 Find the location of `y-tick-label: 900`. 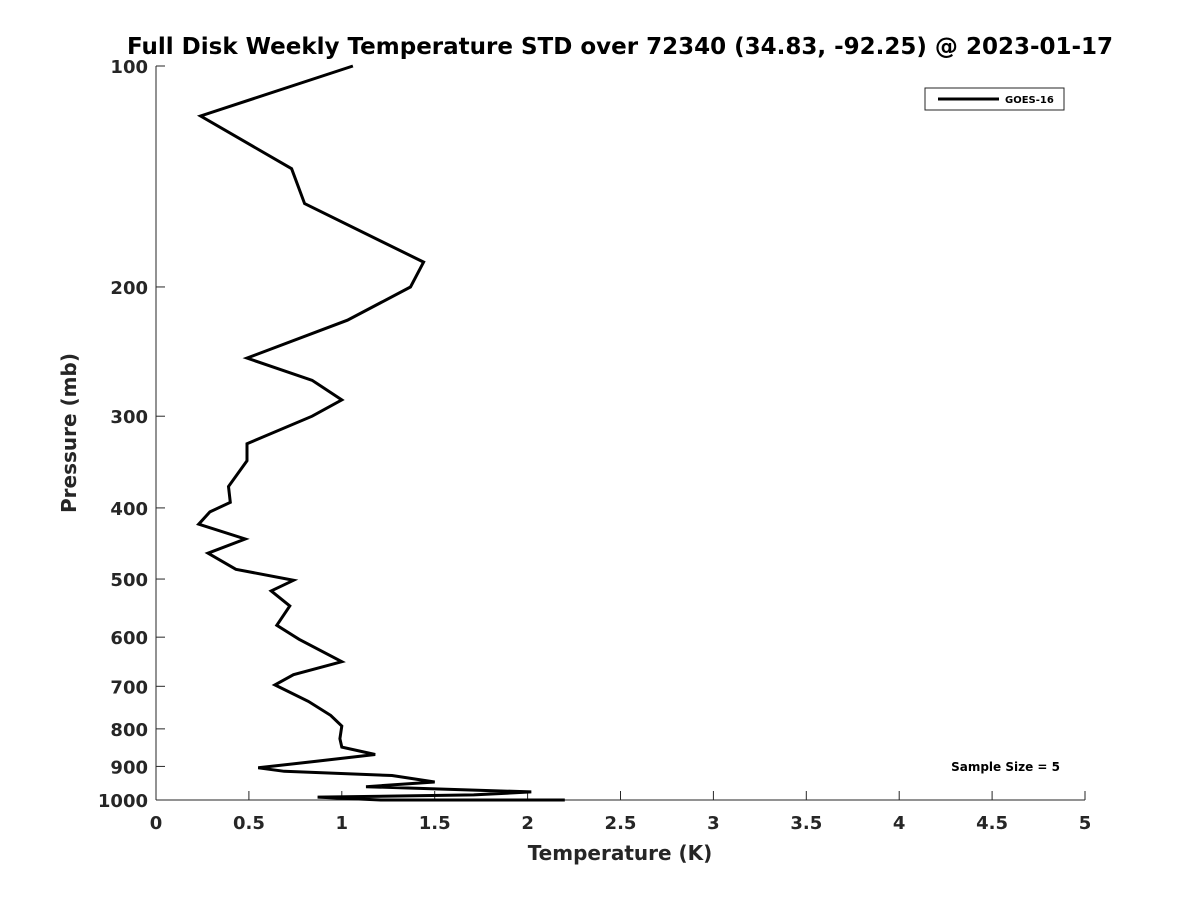

y-tick-label: 900 is located at coordinates (129, 767).